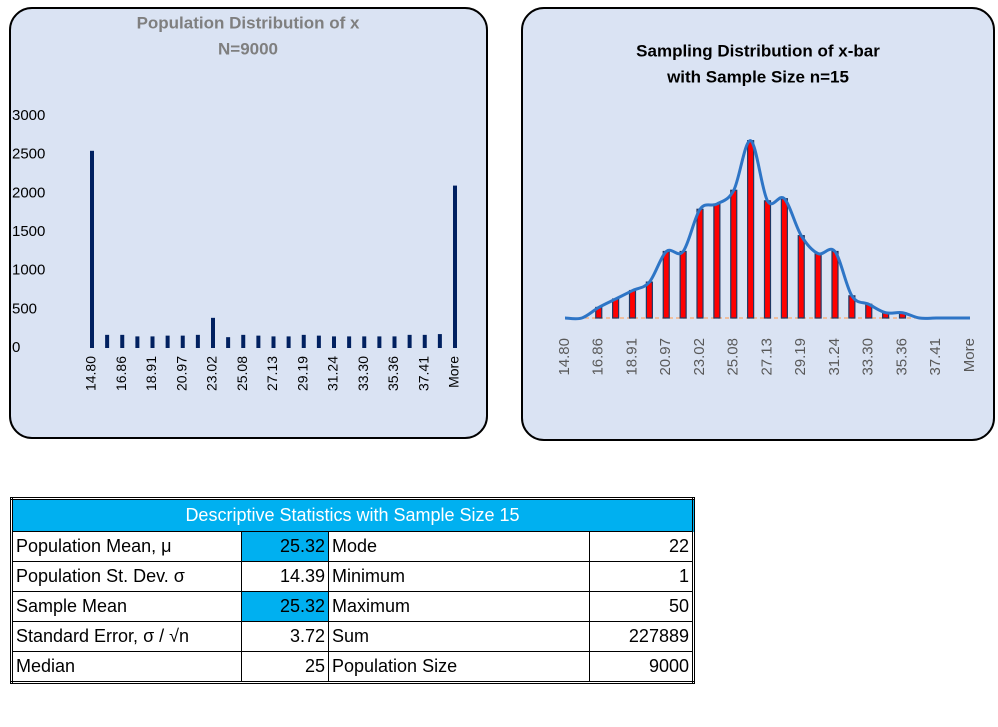  Describe the element at coordinates (459, 606) in the screenshot. I see `table-cell: Maximum` at that location.